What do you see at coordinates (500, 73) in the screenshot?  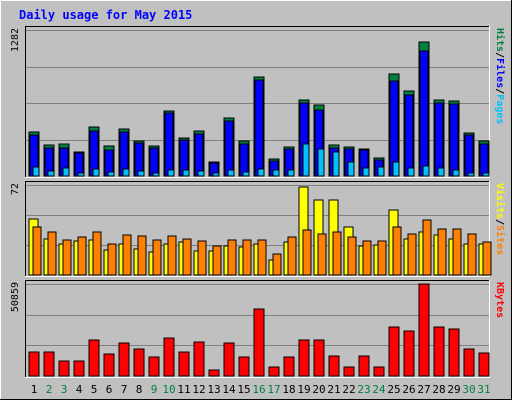 I see `legend-entry: Files` at bounding box center [500, 73].